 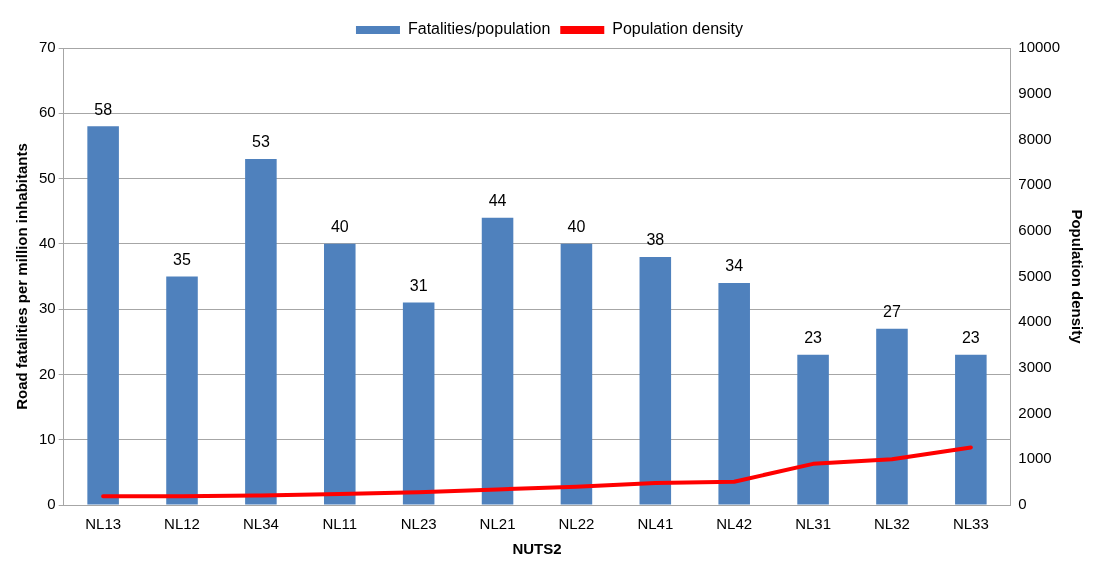 I want to click on y2-tick-label: 5000, so click(x=1035, y=275).